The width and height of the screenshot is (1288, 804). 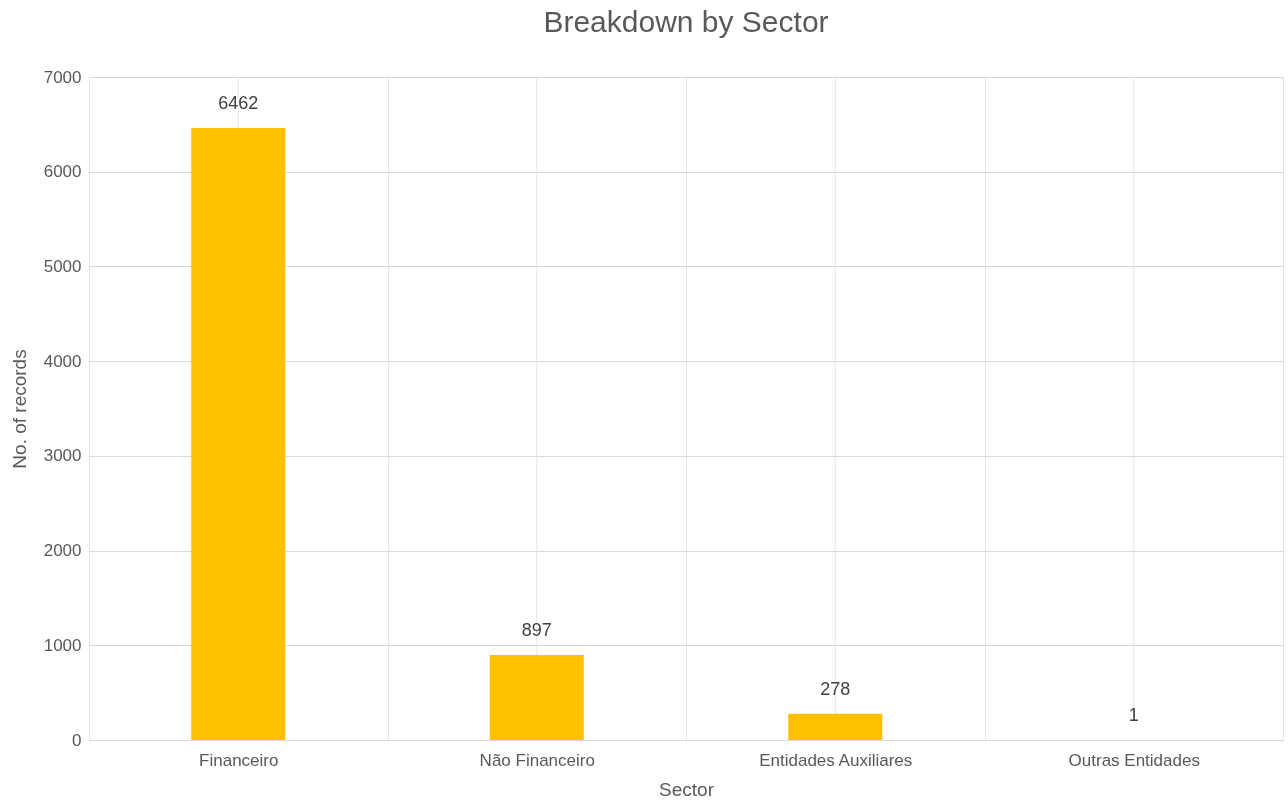 I want to click on data-label: 1, so click(x=1133, y=714).